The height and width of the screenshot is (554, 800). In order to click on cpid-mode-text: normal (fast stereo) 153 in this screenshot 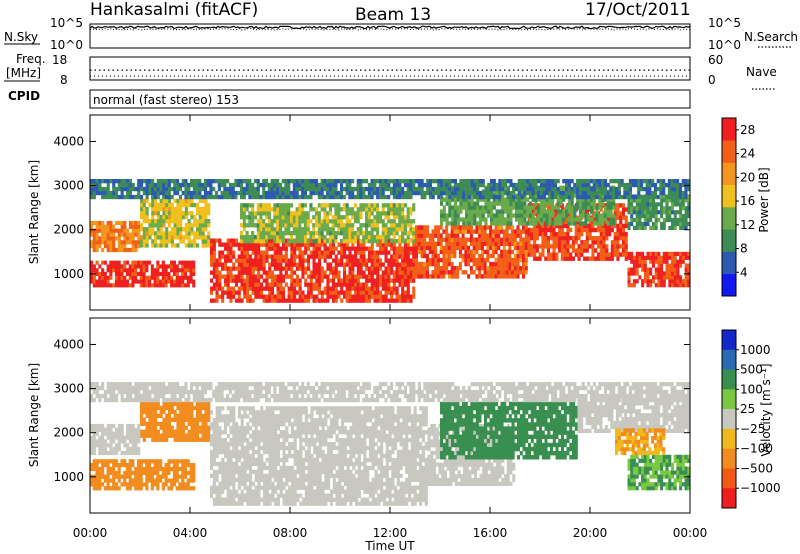, I will do `click(166, 100)`.